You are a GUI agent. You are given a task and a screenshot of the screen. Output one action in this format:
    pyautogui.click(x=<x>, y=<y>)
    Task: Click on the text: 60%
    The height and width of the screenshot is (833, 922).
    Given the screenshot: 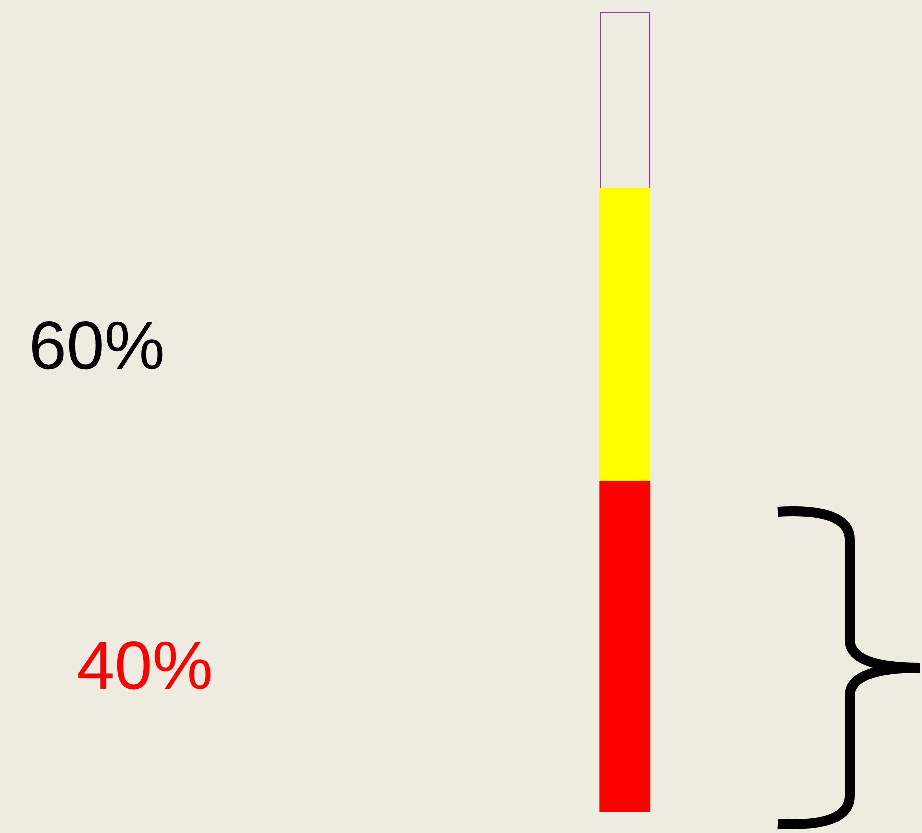 What is the action you would take?
    pyautogui.click(x=97, y=346)
    